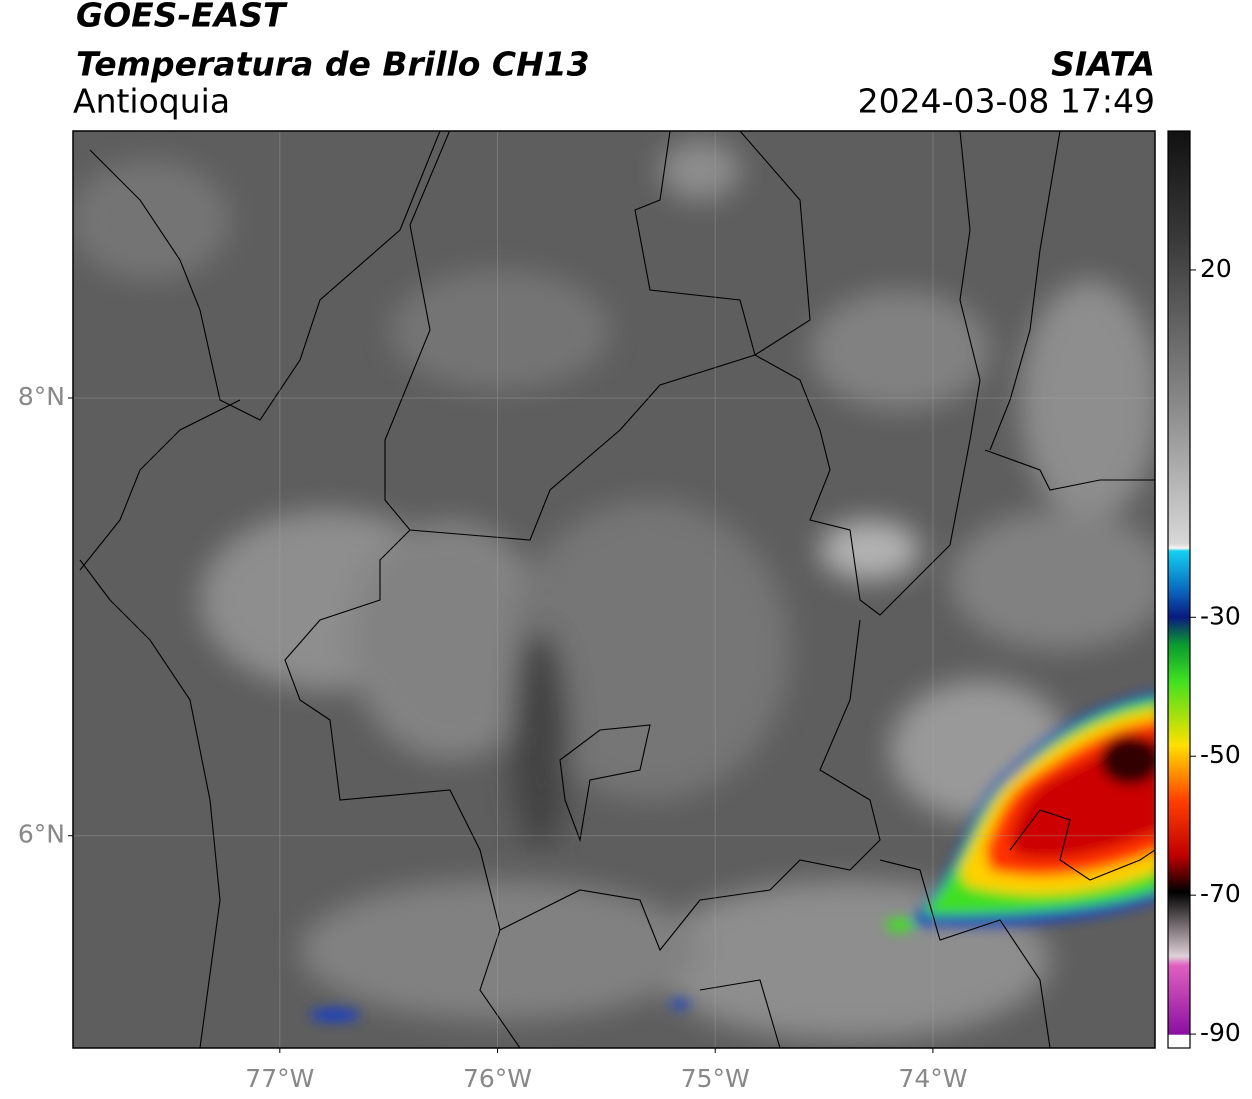 Image resolution: width=1252 pixels, height=1099 pixels. Describe the element at coordinates (41, 834) in the screenshot. I see `y-tick-label: 6°N` at that location.